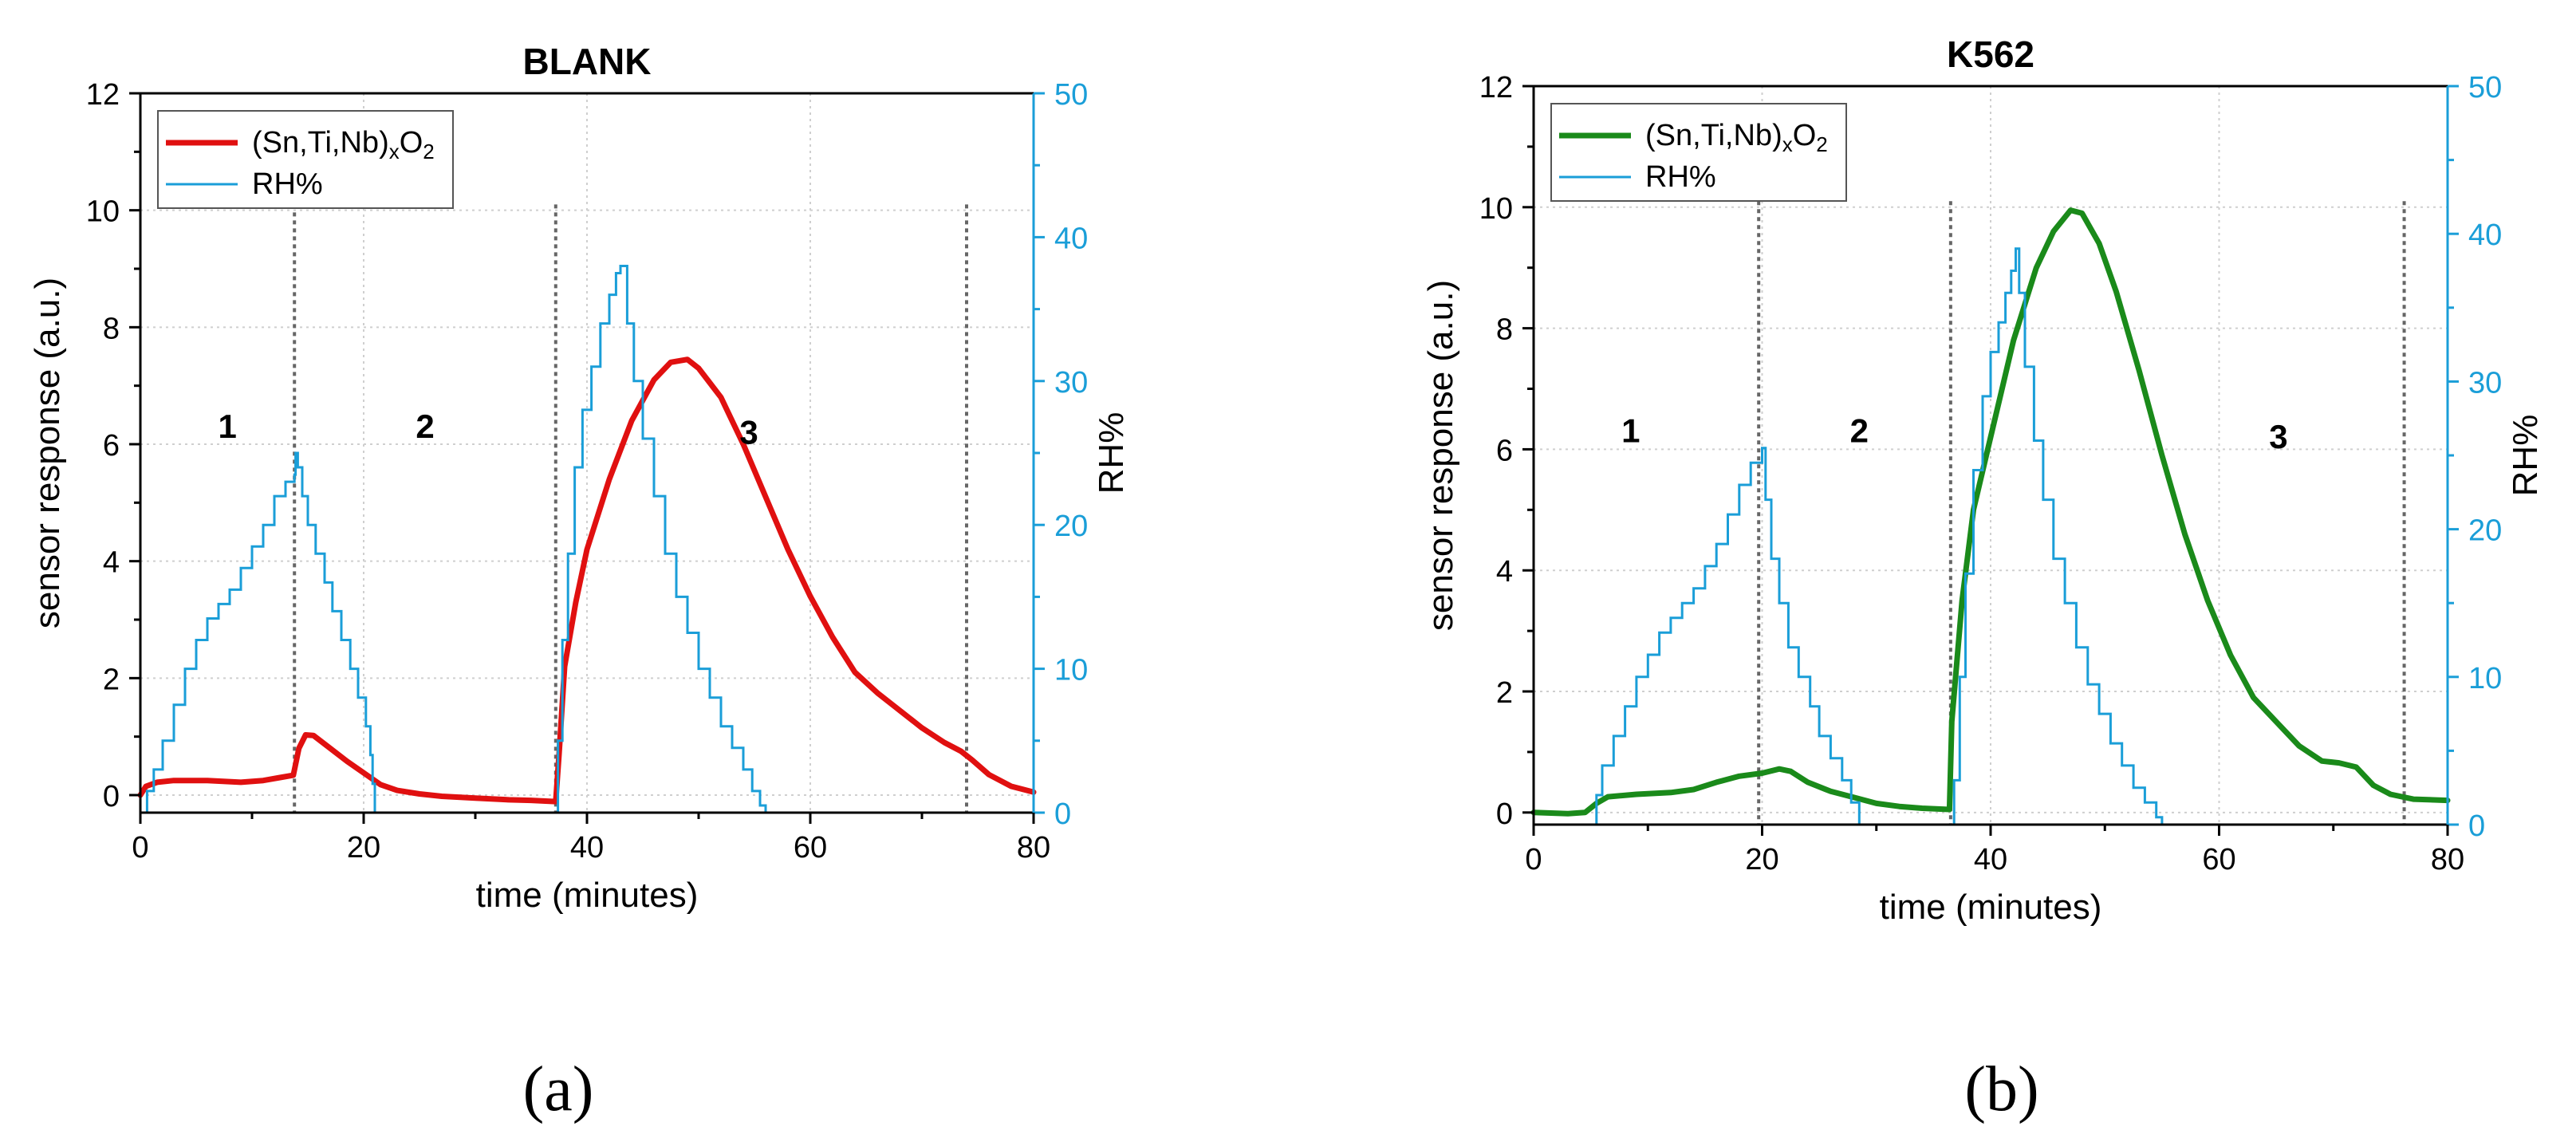 Image resolution: width=2576 pixels, height=1146 pixels. What do you see at coordinates (587, 61) in the screenshot?
I see `chart-title: BLANK` at bounding box center [587, 61].